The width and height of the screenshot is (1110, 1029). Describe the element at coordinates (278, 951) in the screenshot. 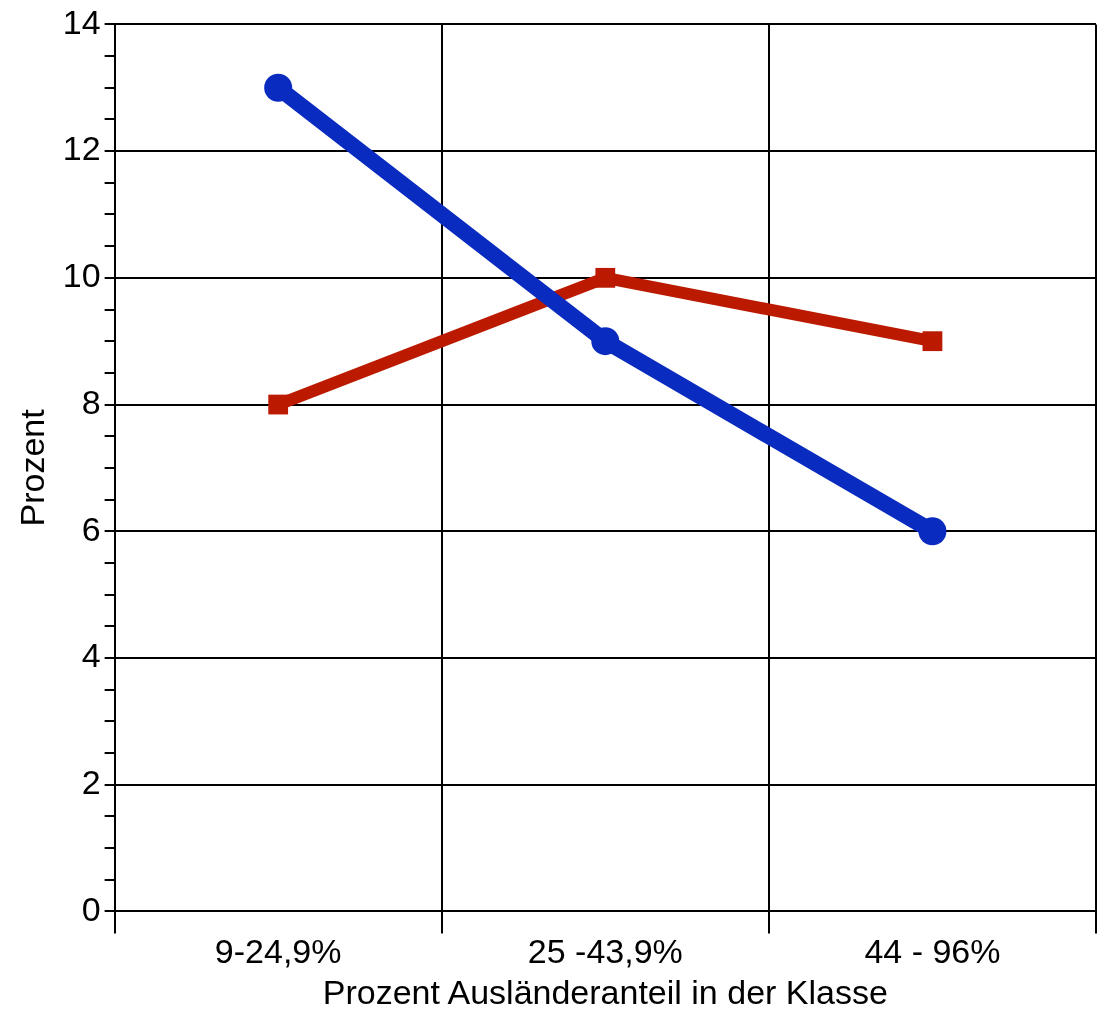

I see `x-tick-label: 9-24,9%` at that location.